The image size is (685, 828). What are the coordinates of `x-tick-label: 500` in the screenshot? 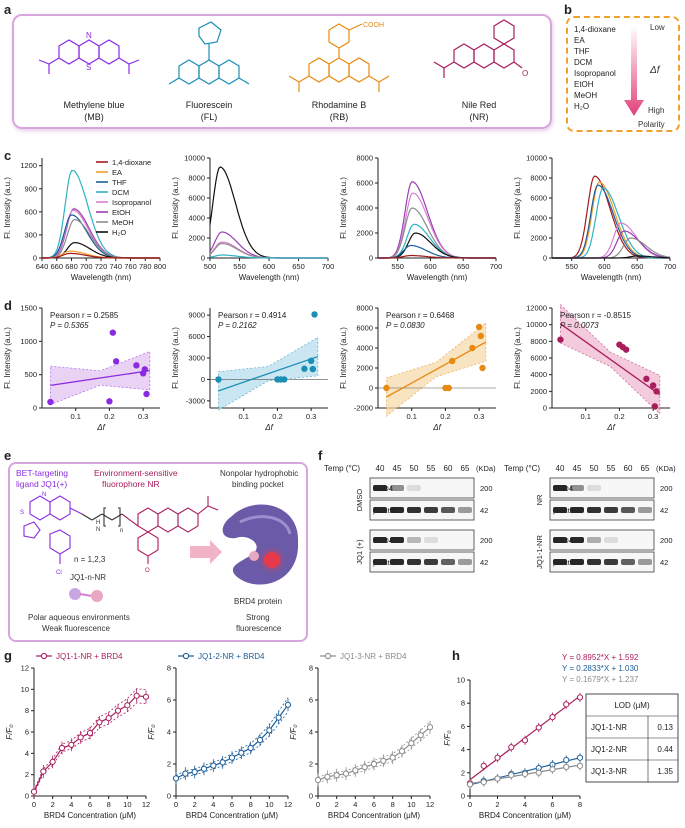 It's located at (210, 266).